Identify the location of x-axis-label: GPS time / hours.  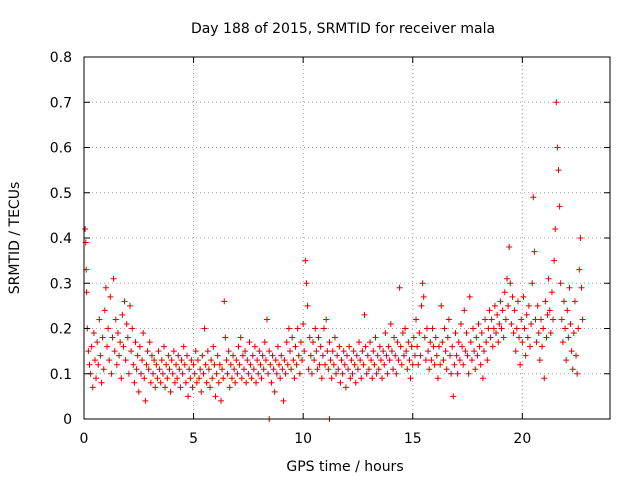
(344, 467).